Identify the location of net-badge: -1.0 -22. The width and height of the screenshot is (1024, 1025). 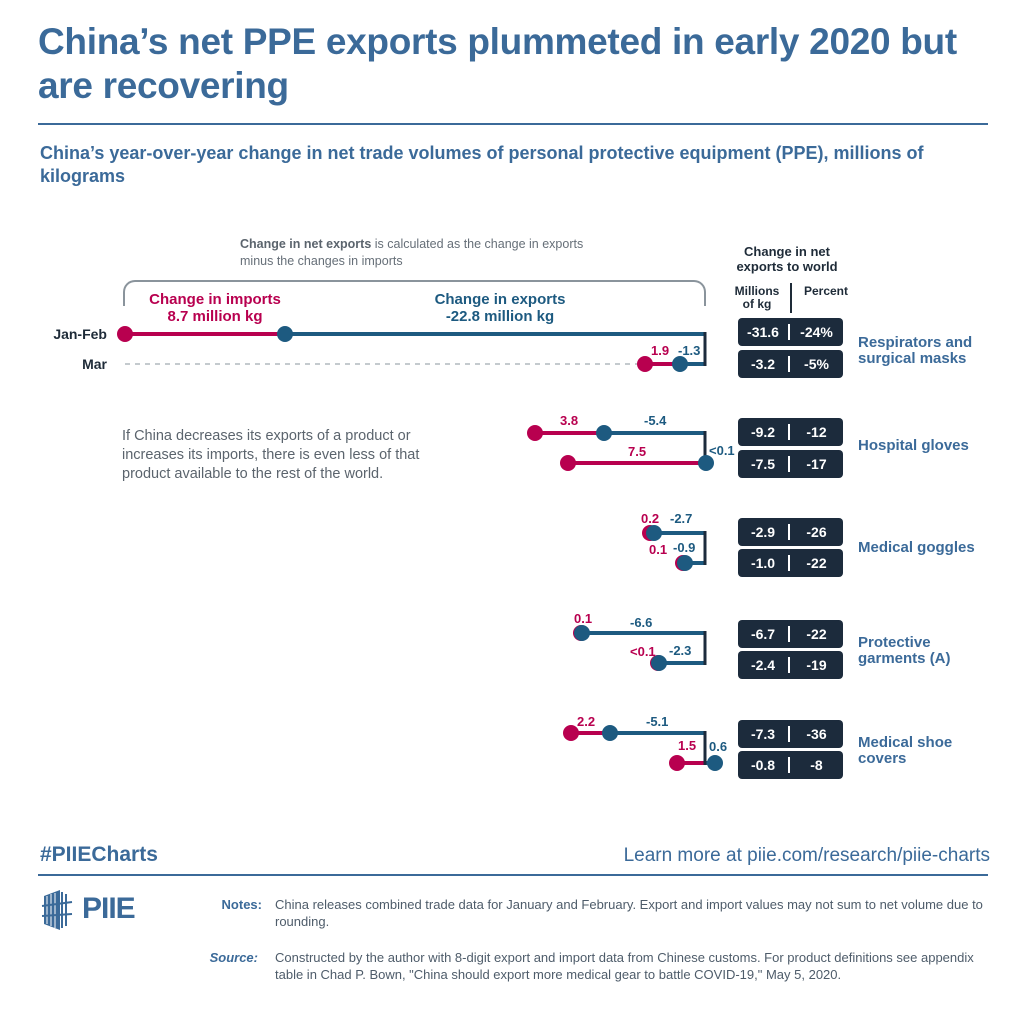
(790, 563).